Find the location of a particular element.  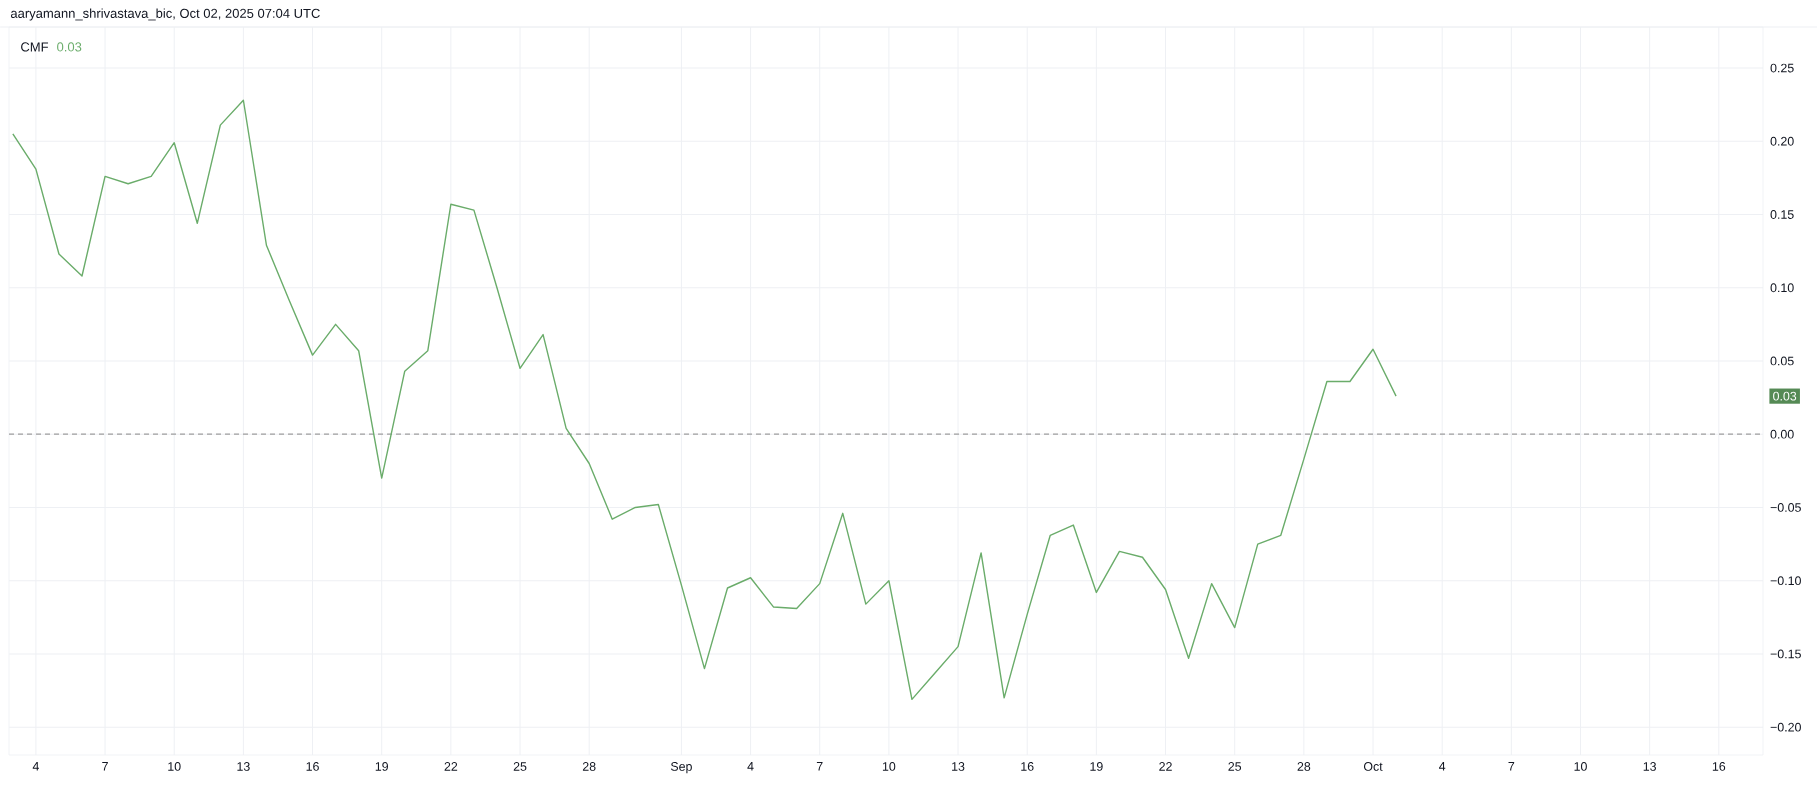

y-tick-label: −0.05 is located at coordinates (1785, 507).